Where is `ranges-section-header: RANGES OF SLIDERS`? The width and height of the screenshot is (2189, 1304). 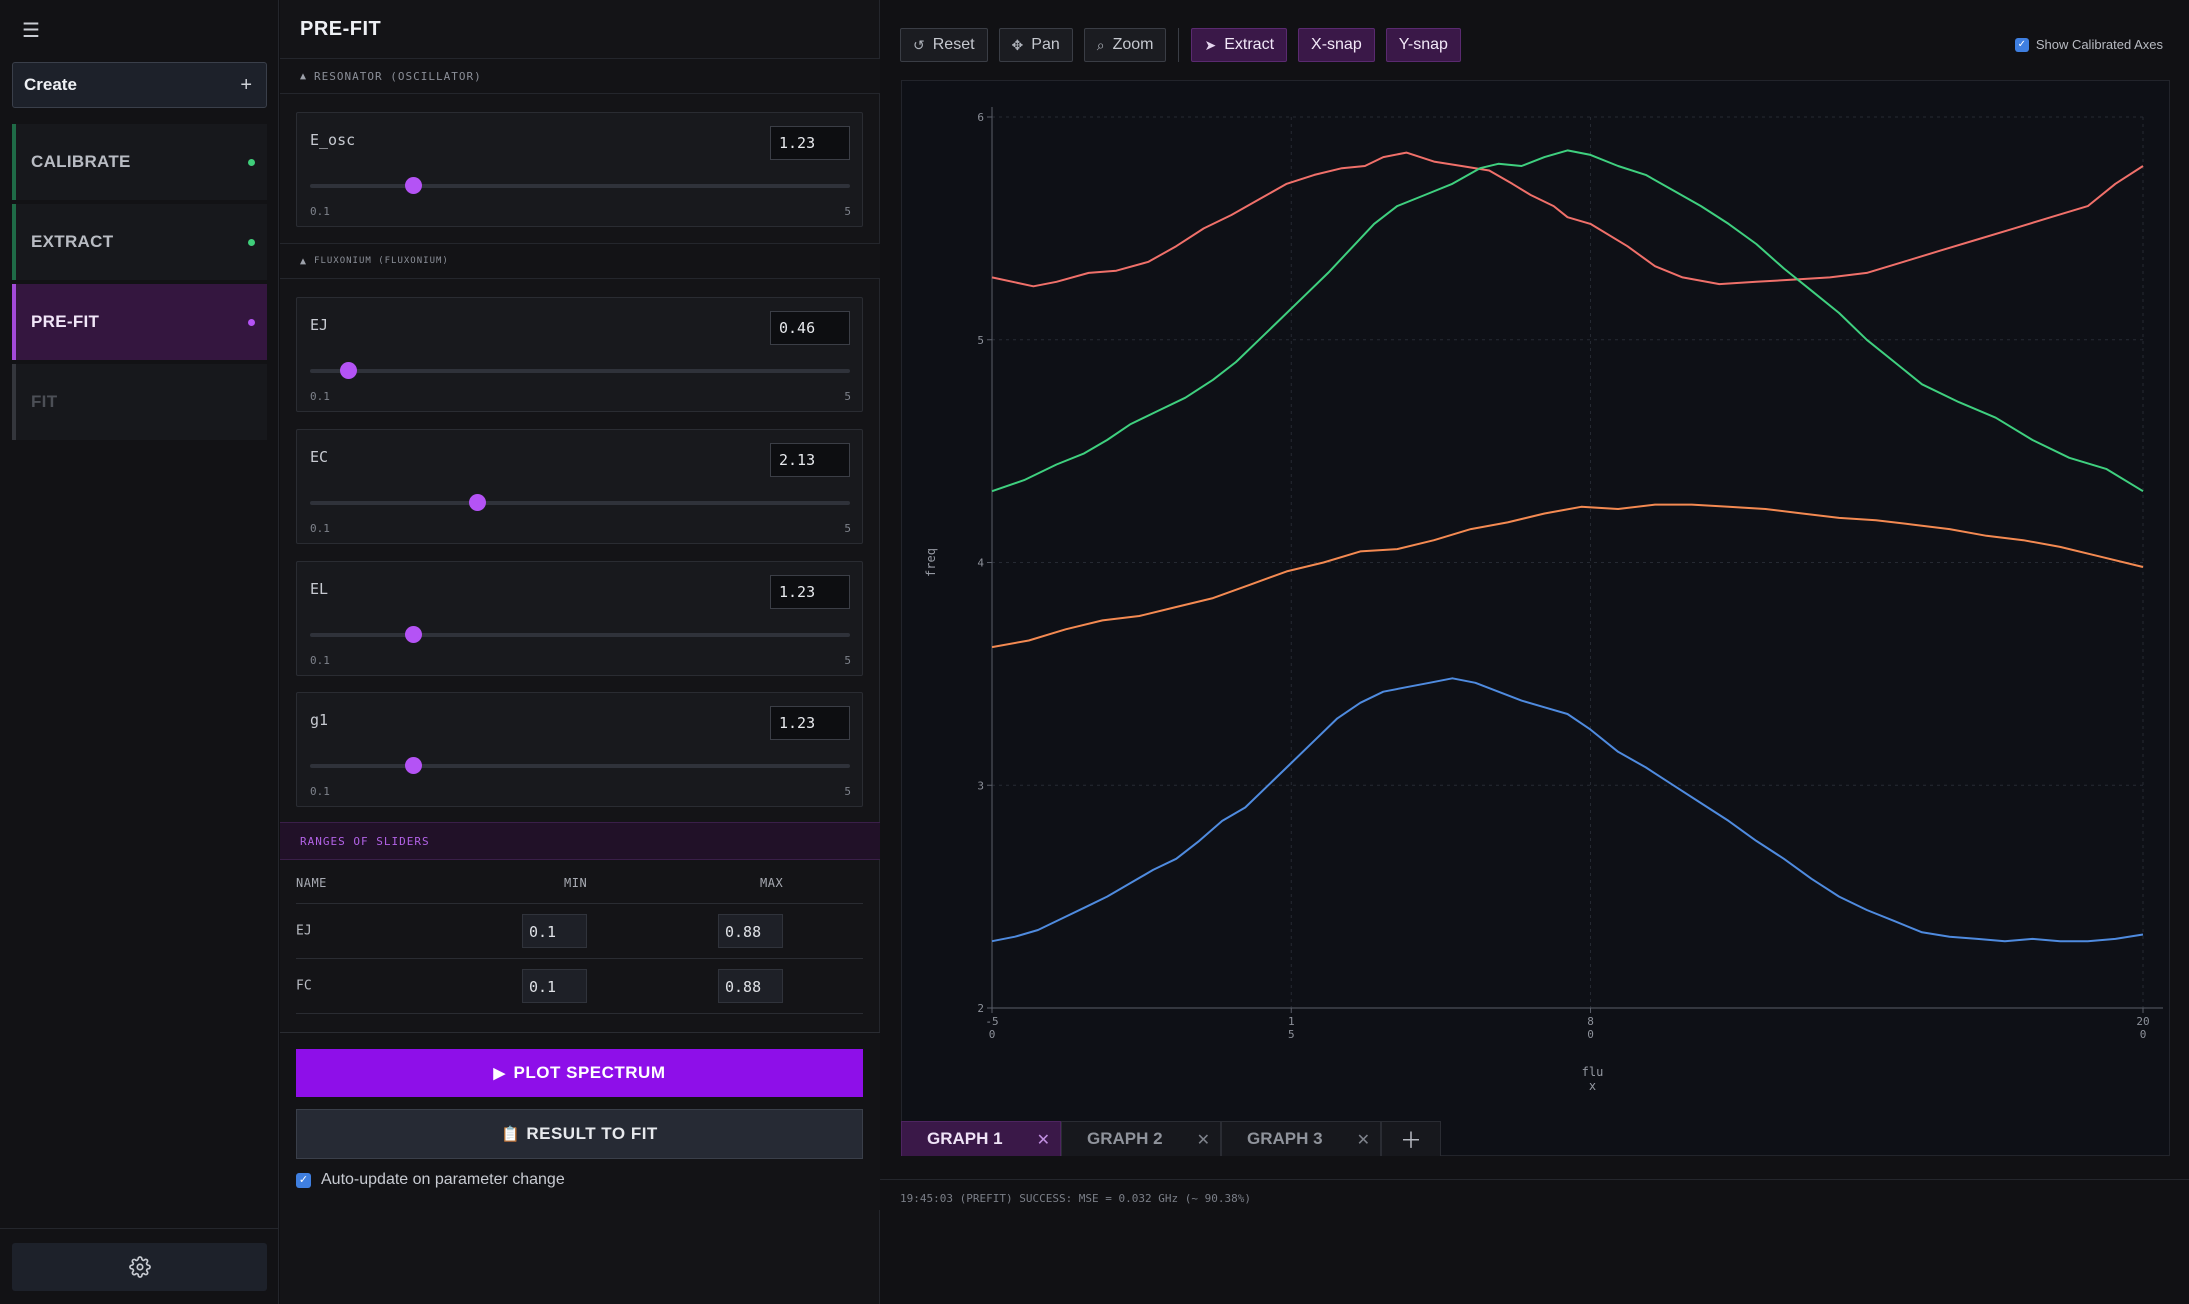 ranges-section-header: RANGES OF SLIDERS is located at coordinates (580, 841).